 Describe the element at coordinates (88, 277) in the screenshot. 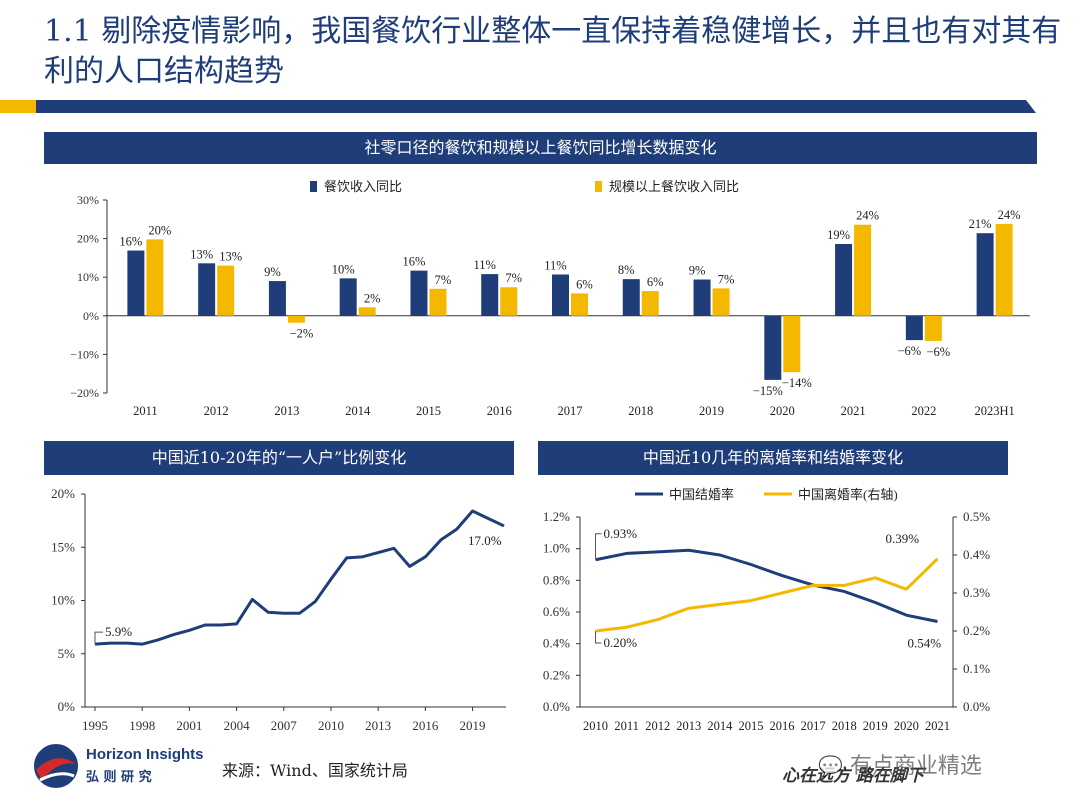

I see `bar-y-tick-label: 10%` at that location.